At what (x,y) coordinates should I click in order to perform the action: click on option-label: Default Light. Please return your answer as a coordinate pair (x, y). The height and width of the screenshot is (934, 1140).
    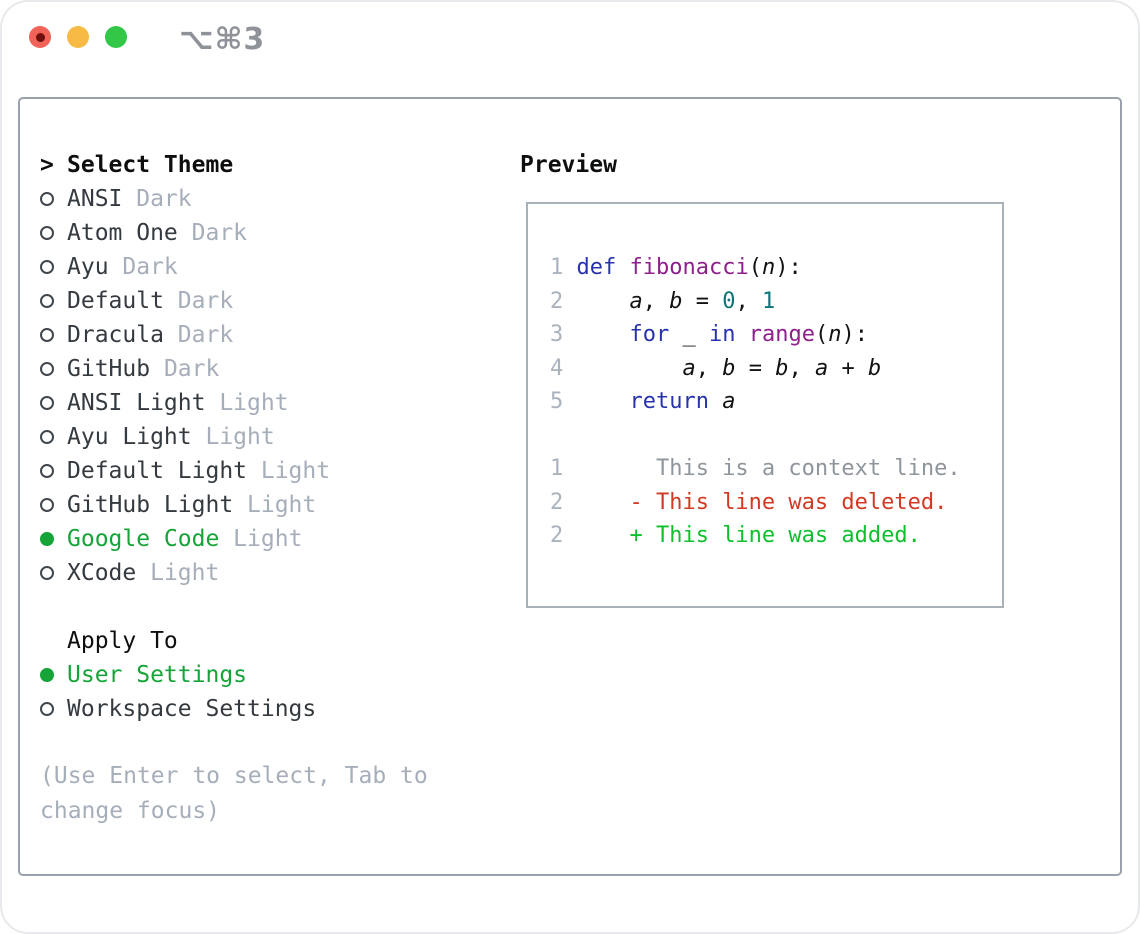
    Looking at the image, I should click on (157, 471).